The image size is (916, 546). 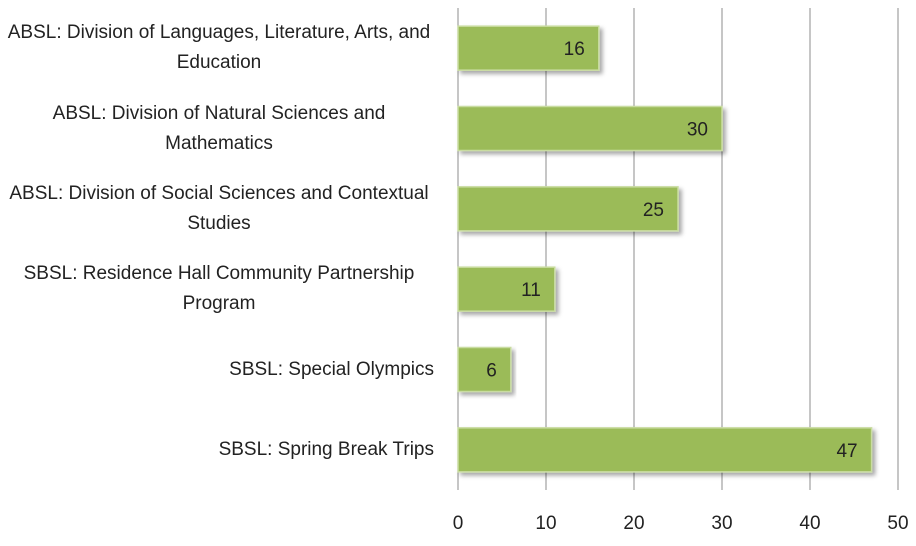 I want to click on x-tick-label: 30, so click(x=721, y=523).